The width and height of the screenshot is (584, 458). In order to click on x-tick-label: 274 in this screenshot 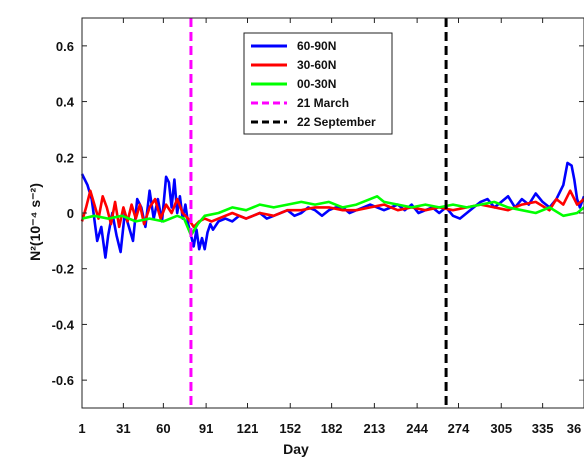, I will do `click(459, 428)`.